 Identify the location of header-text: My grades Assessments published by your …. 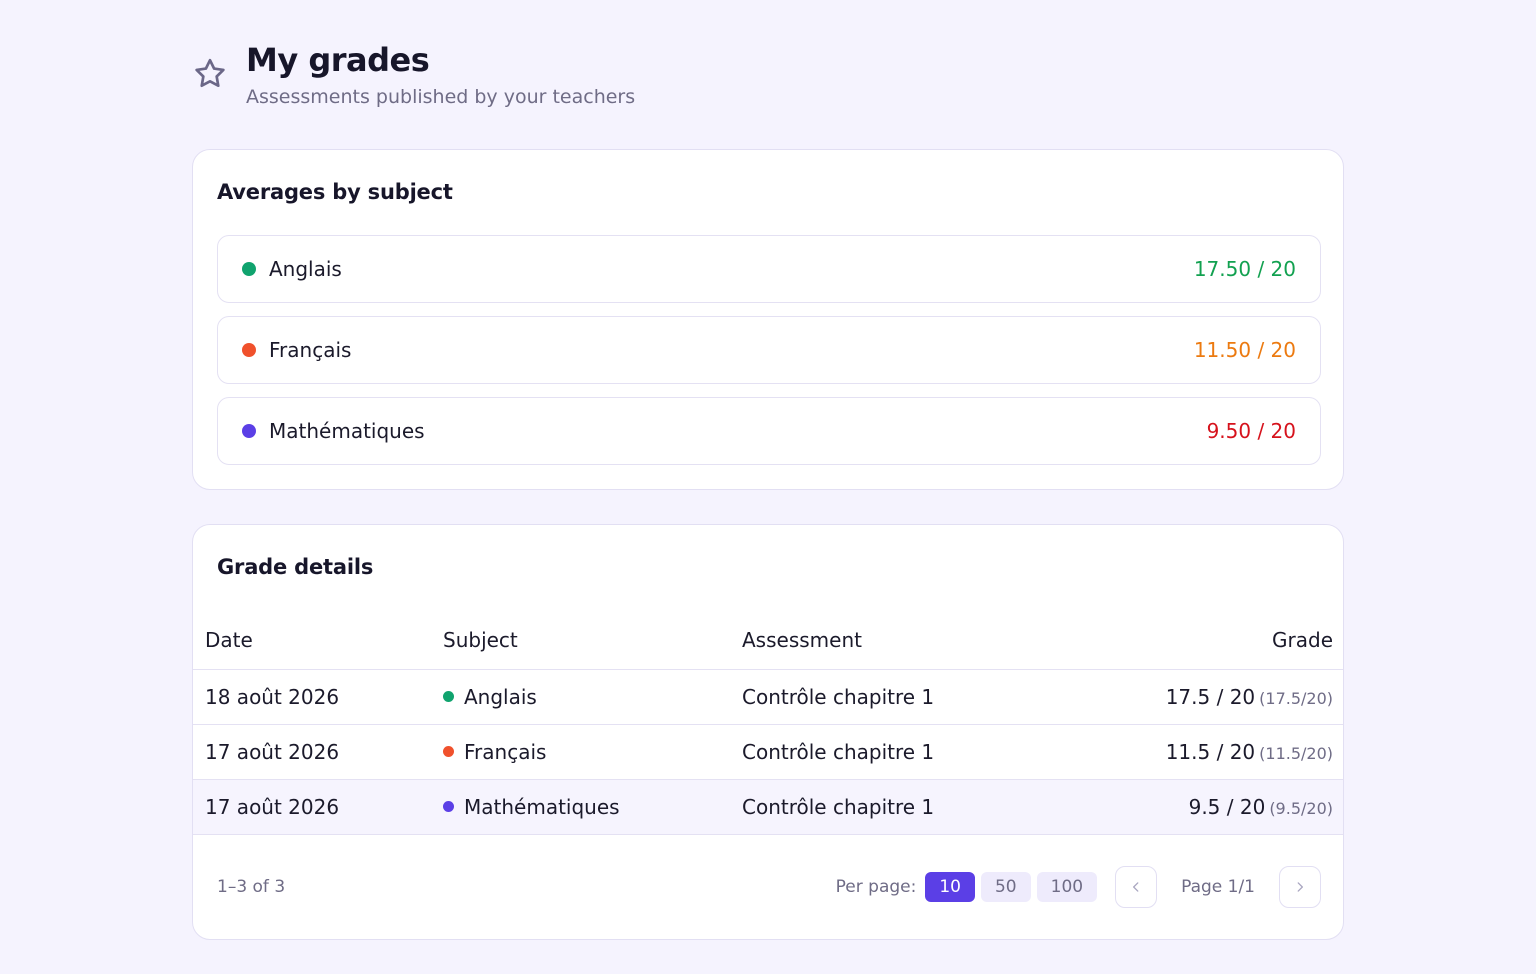
(440, 75).